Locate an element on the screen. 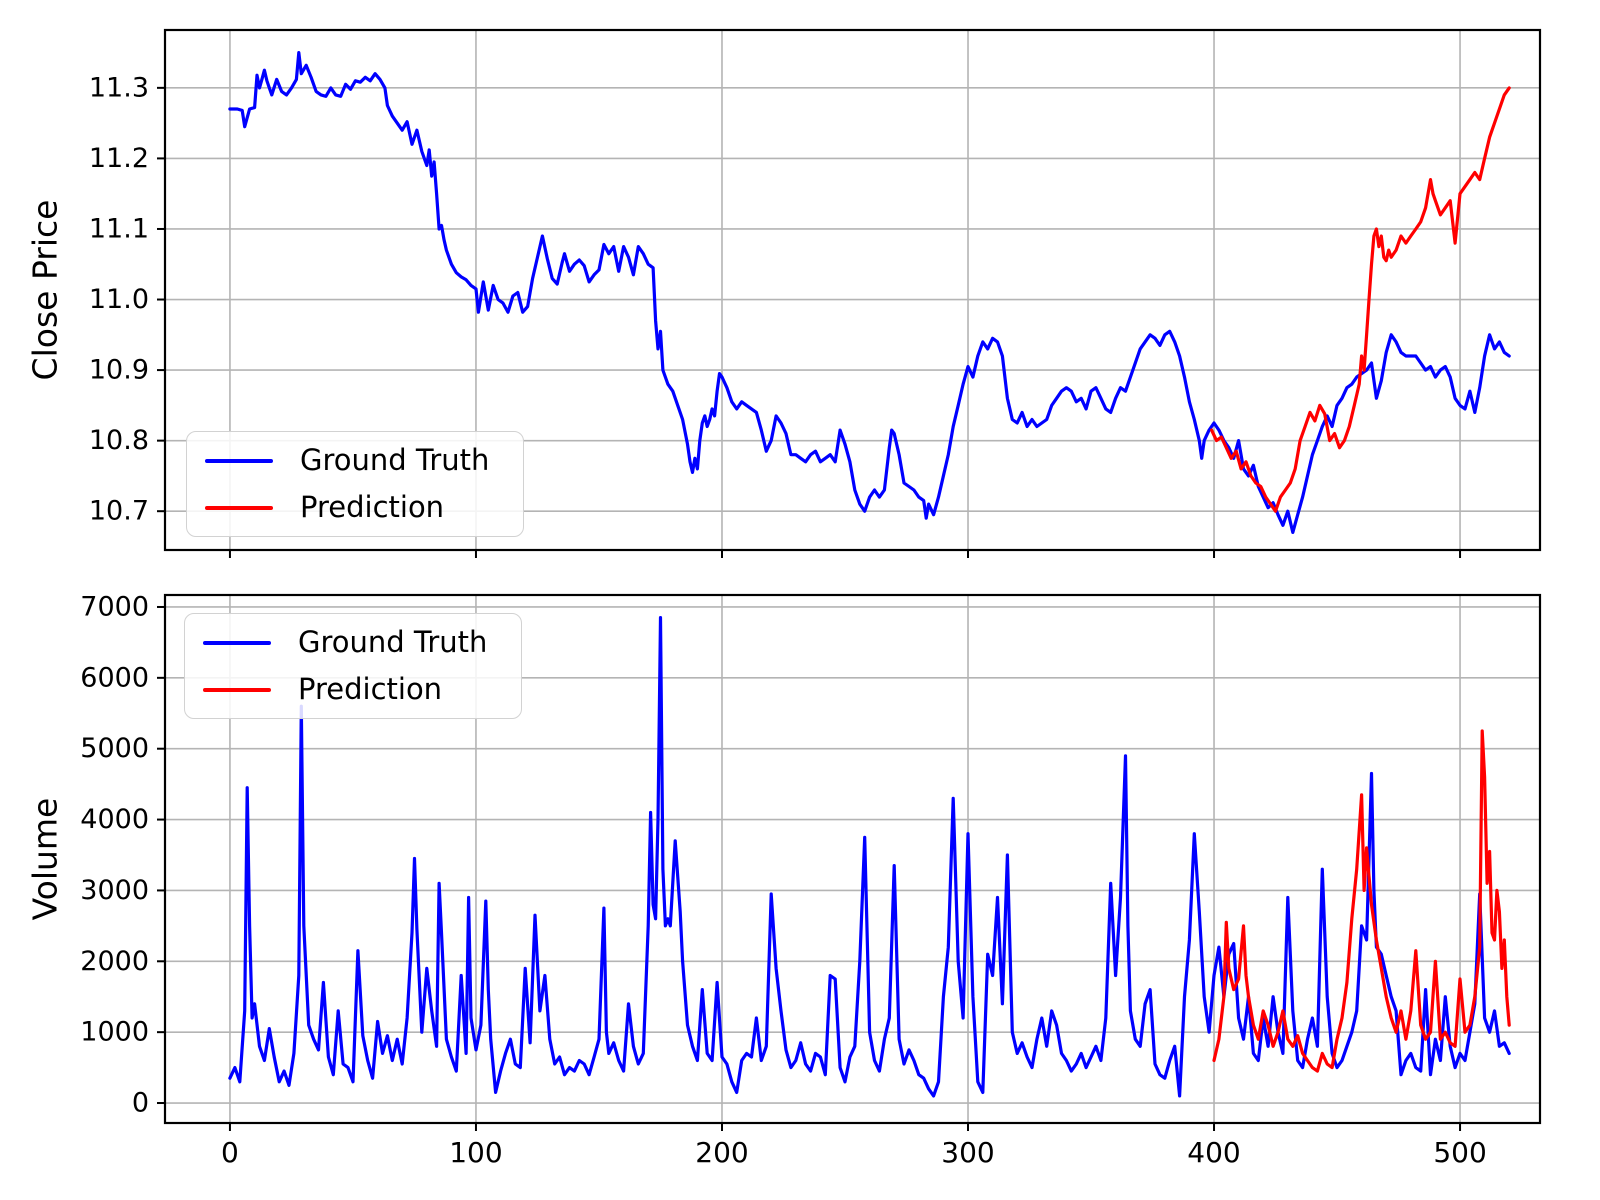 The width and height of the screenshot is (1600, 1200). y-tick-label: 0 is located at coordinates (140, 1103).